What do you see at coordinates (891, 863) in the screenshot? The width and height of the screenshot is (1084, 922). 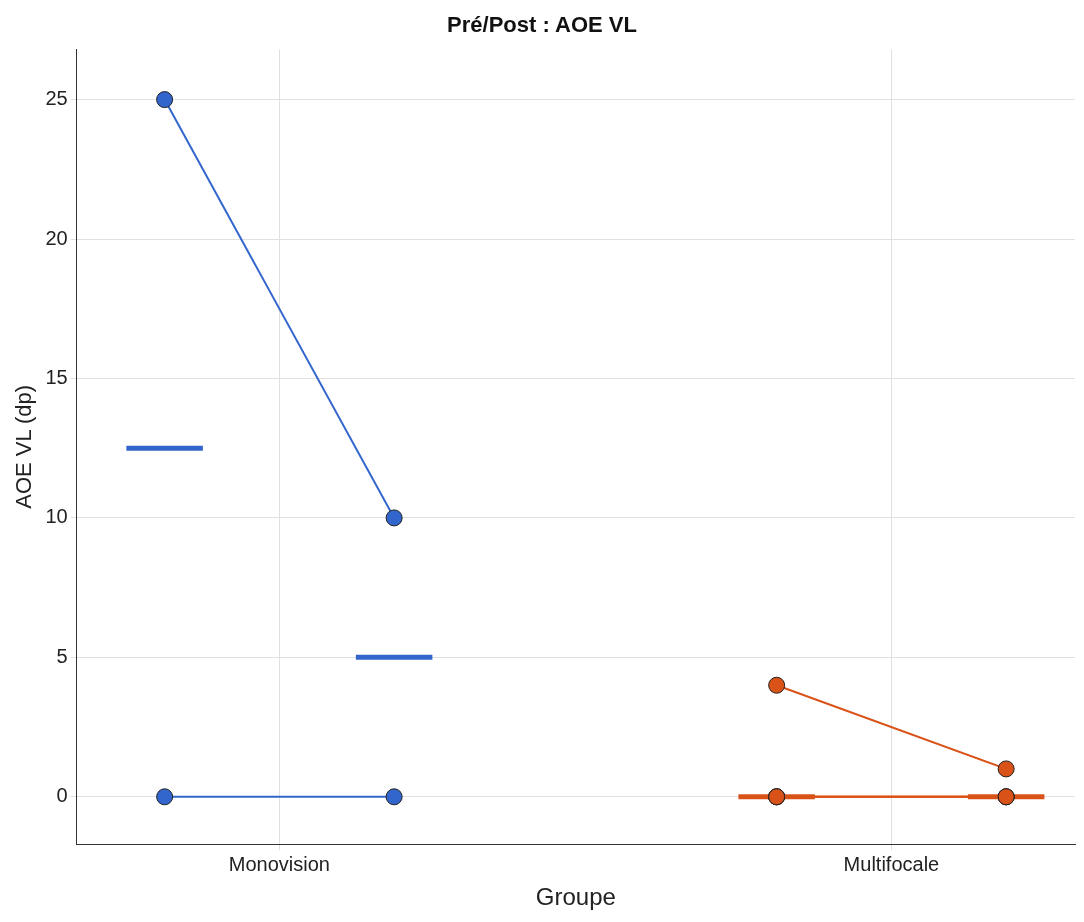 I see `x-tick-label: Multifocale` at bounding box center [891, 863].